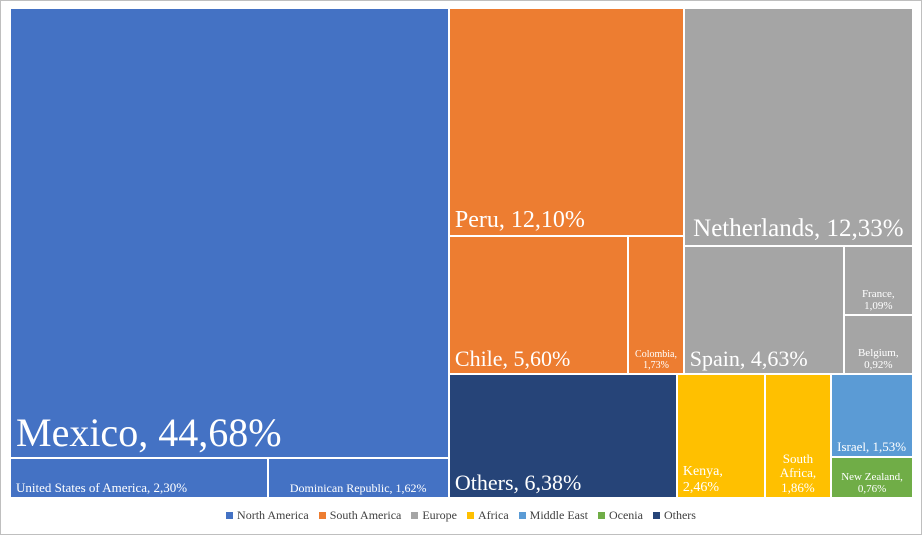  Describe the element at coordinates (512, 358) in the screenshot. I see `data-label: Chile, 5,60%` at that location.